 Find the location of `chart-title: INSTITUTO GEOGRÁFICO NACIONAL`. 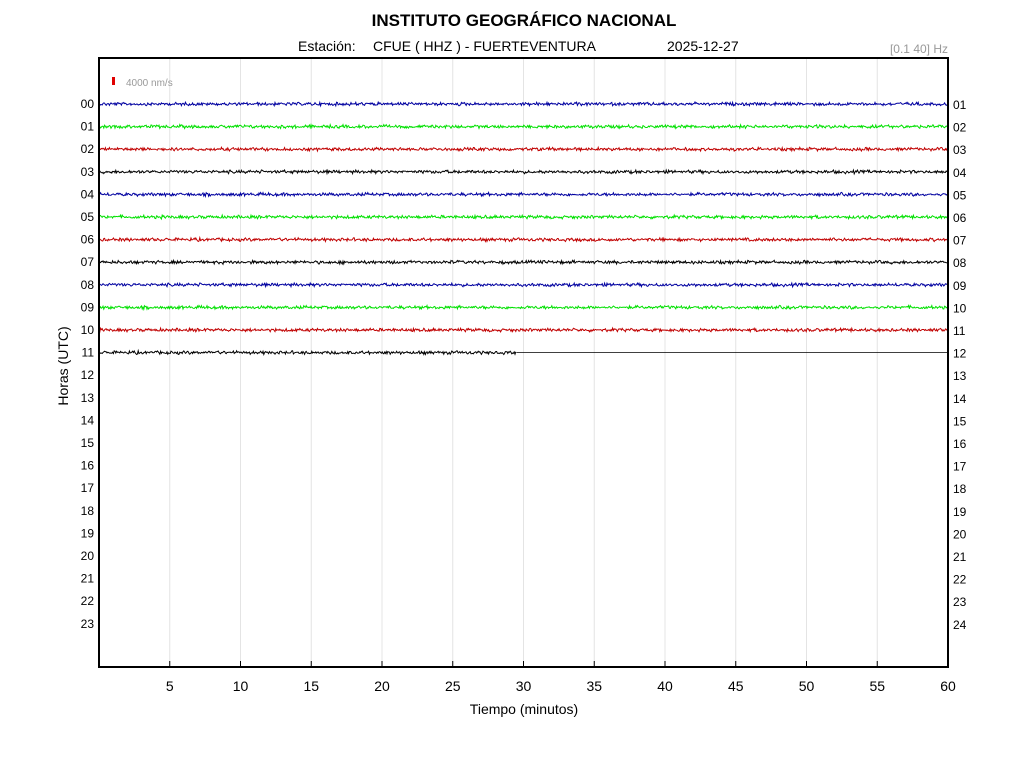

chart-title: INSTITUTO GEOGRÁFICO NACIONAL is located at coordinates (524, 20).